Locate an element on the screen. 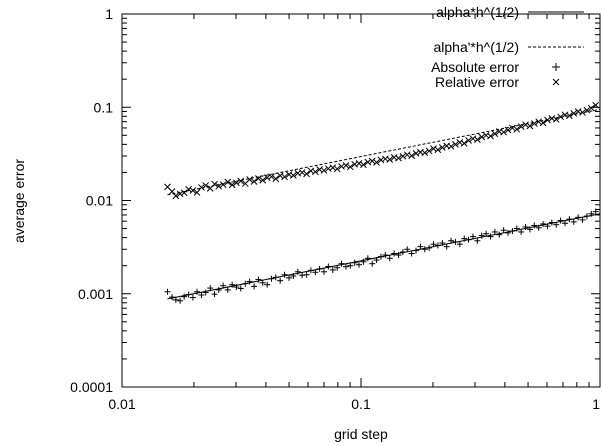  legend-label-2: Absolute error is located at coordinates (475, 67).